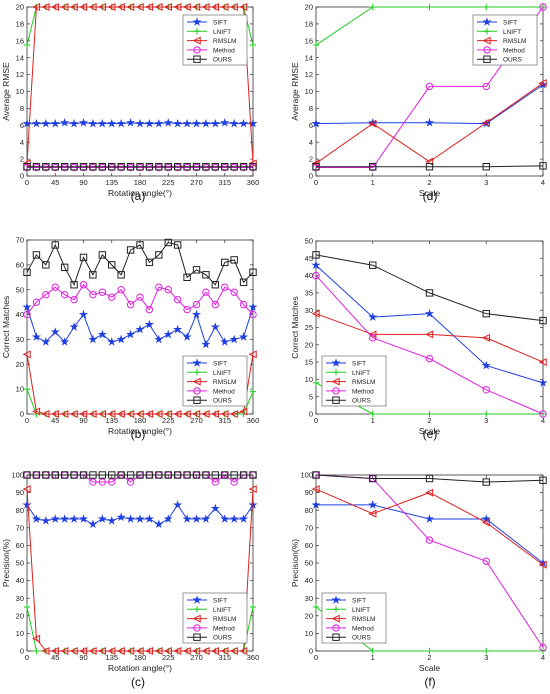  Describe the element at coordinates (20, 339) in the screenshot. I see `y-tick-label: 30` at that location.